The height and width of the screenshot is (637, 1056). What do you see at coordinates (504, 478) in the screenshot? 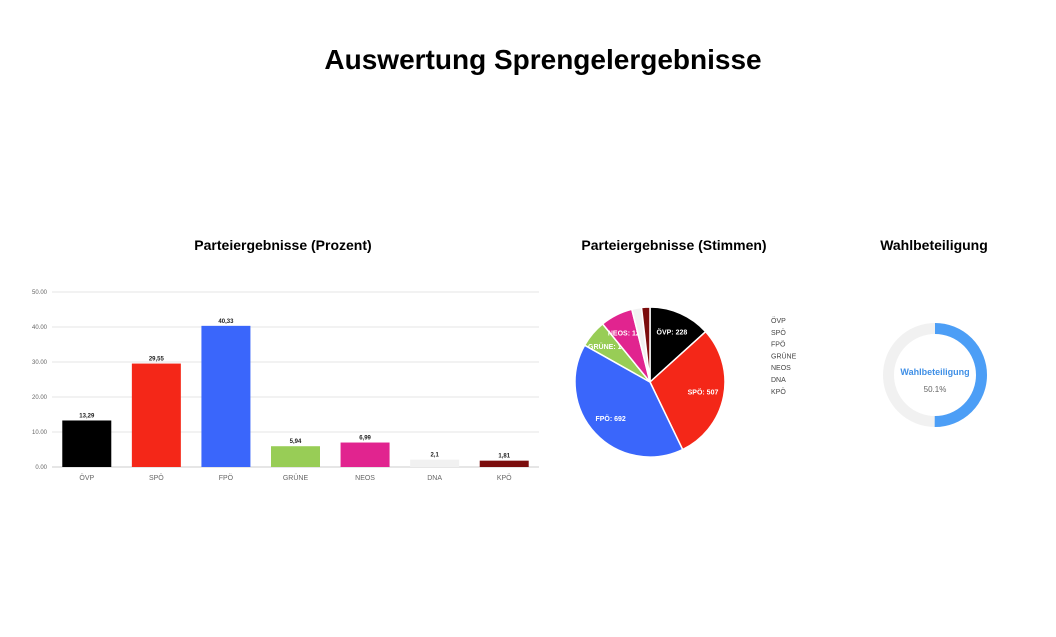
I see `bar-category-label: KPÖ` at bounding box center [504, 478].